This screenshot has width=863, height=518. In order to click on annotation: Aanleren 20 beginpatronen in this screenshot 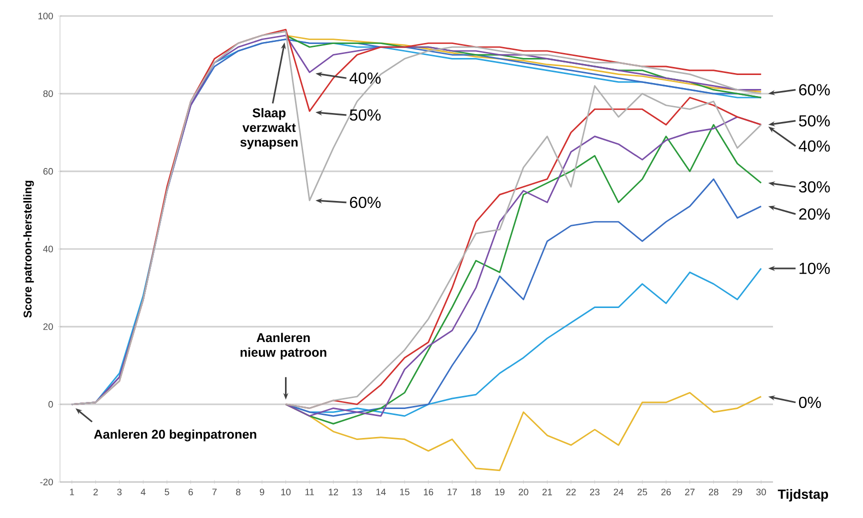, I will do `click(175, 435)`.